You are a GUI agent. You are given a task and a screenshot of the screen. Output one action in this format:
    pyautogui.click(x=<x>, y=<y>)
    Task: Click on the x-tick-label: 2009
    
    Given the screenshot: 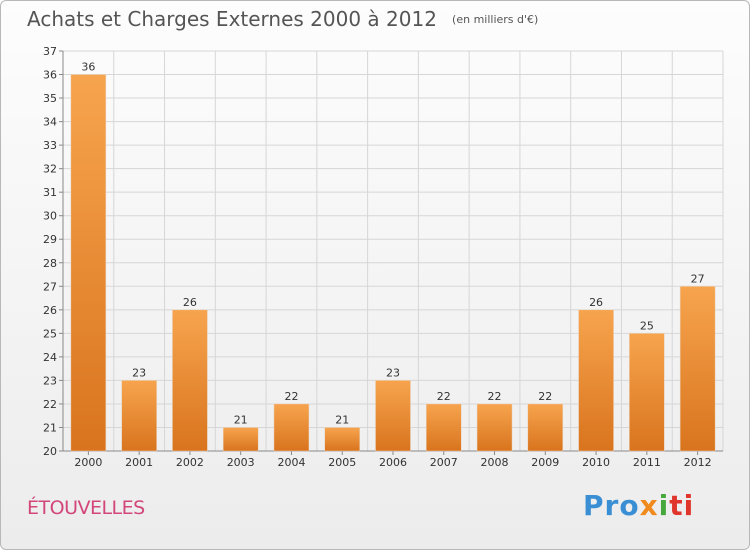 What is the action you would take?
    pyautogui.click(x=545, y=462)
    